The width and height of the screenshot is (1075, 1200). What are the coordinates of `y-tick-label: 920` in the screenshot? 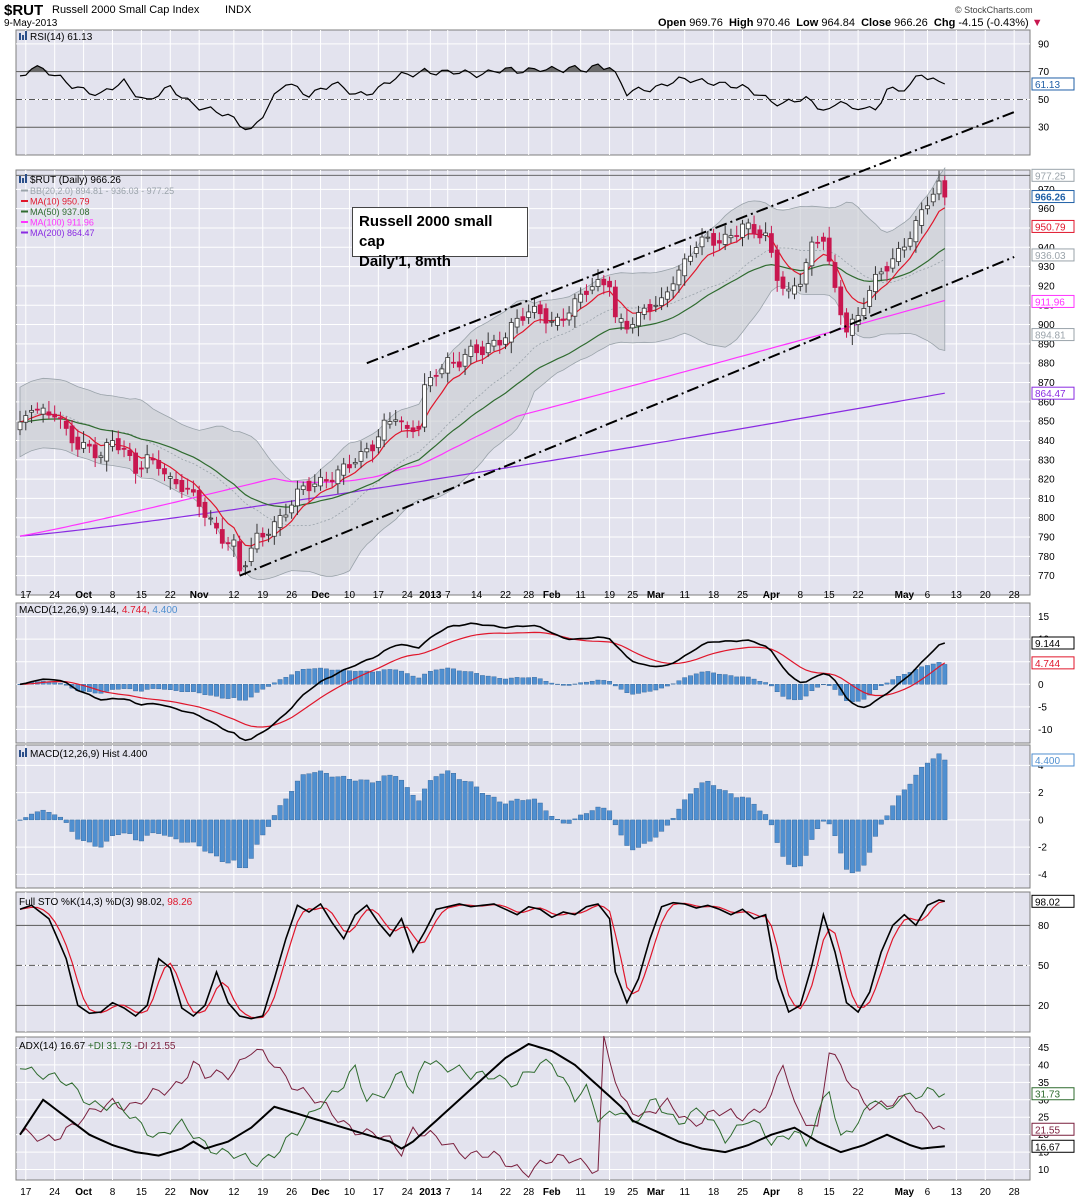 It's located at (1046, 286).